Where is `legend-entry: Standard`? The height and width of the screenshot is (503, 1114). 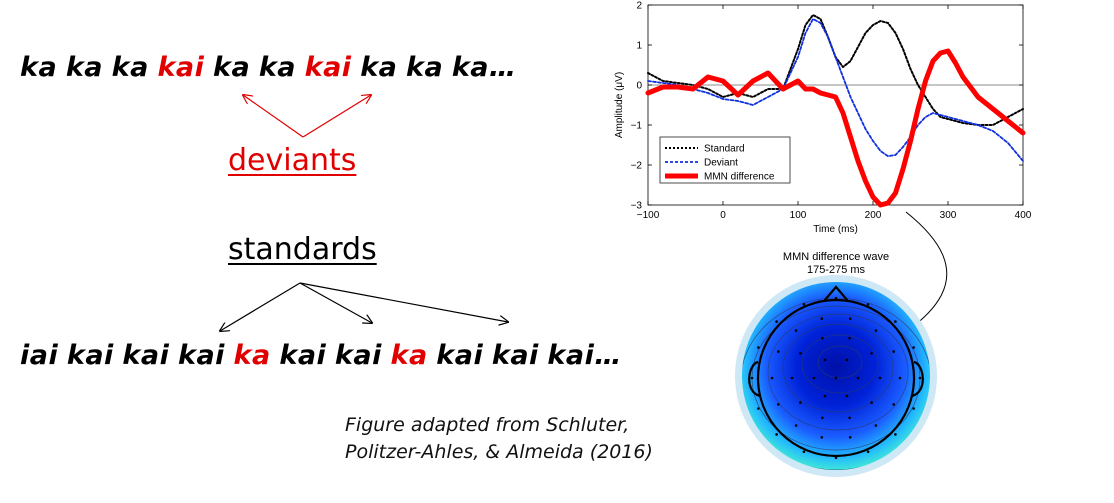
legend-entry: Standard is located at coordinates (724, 149).